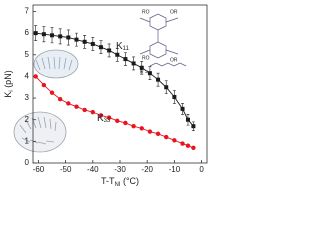 The image size is (320, 240). I want to click on series-label: K33, so click(104, 118).